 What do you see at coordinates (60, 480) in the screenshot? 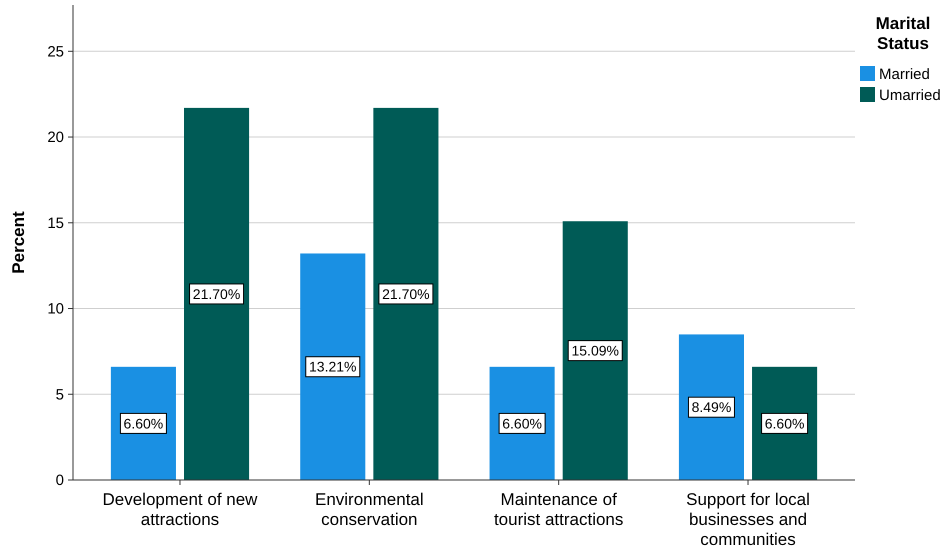
I see `y-tick-label: 0` at bounding box center [60, 480].